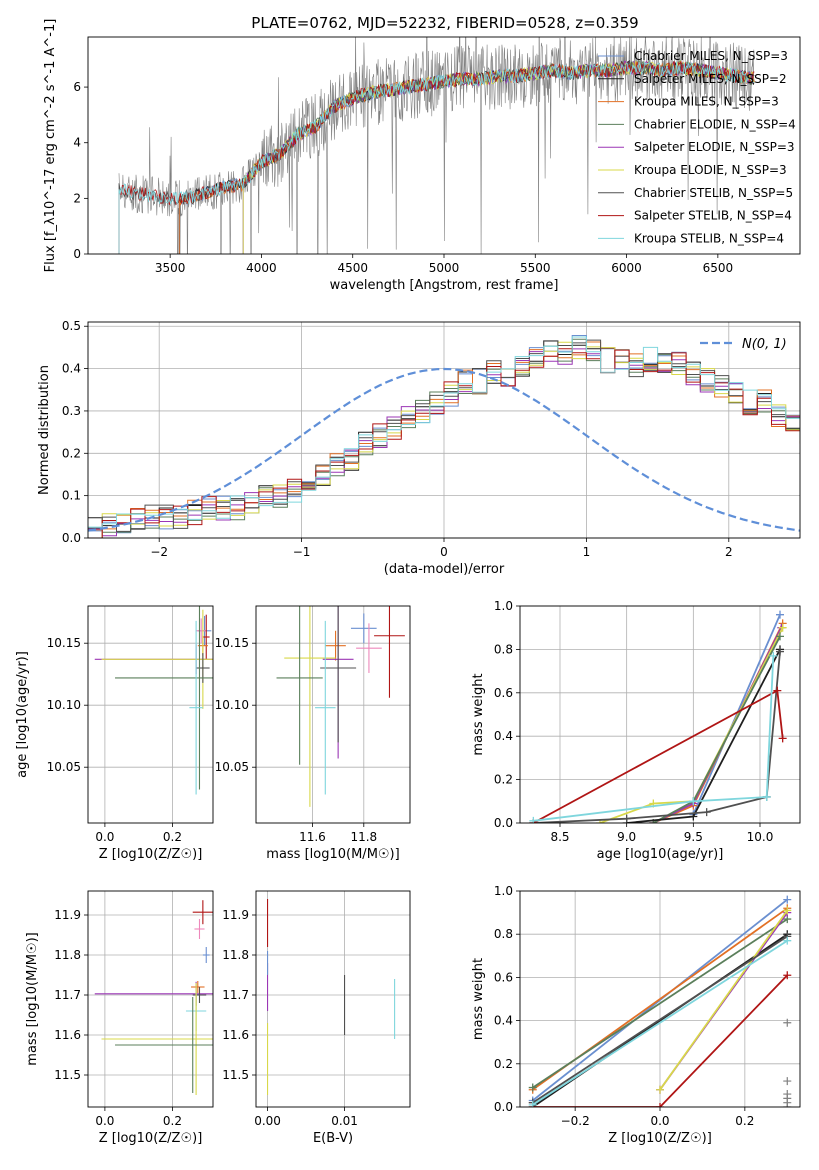  I want to click on axes-mass_weight_vs_Z: −0.2 0.0 0.2 0.0 0.2 0.4 0.6 0.8 1.0, so click(647, 1006).